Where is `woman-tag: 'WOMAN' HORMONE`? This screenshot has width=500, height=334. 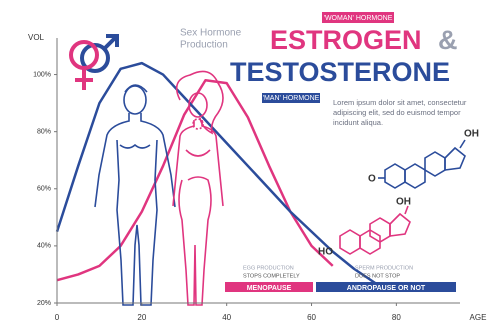
woman-tag: 'WOMAN' HORMONE is located at coordinates (358, 18).